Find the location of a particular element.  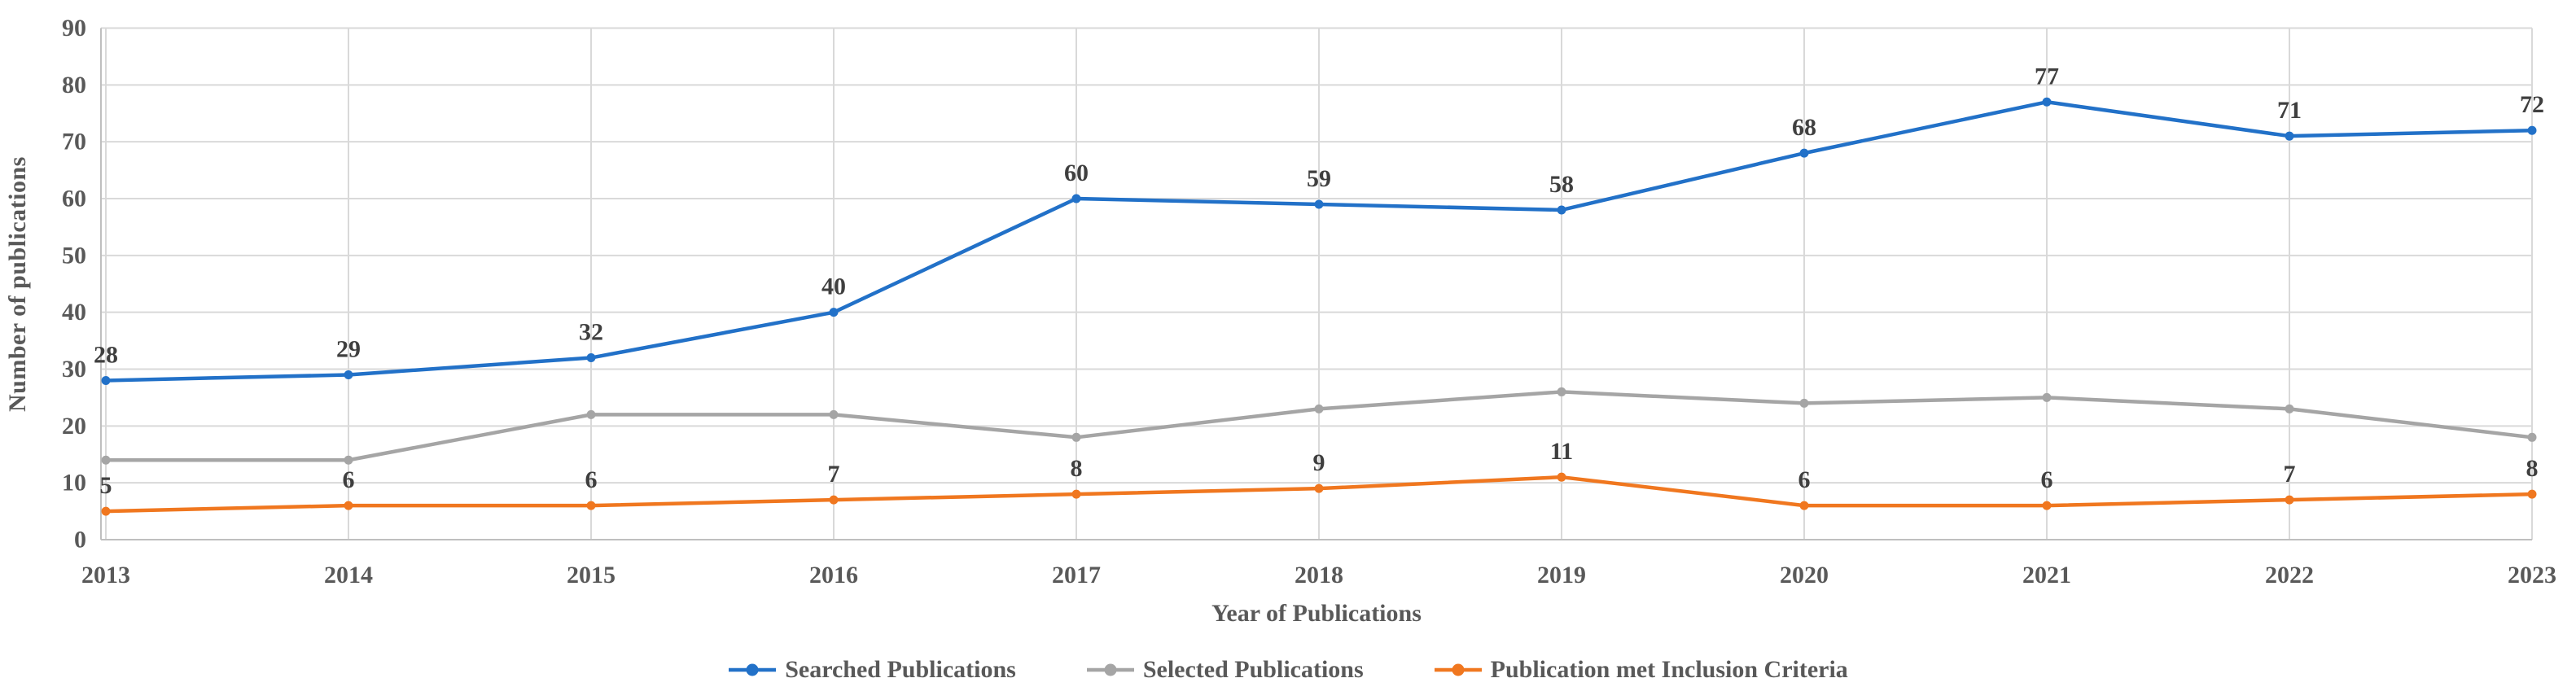

legend-item-searched-publications: Searched Publications is located at coordinates (872, 670).